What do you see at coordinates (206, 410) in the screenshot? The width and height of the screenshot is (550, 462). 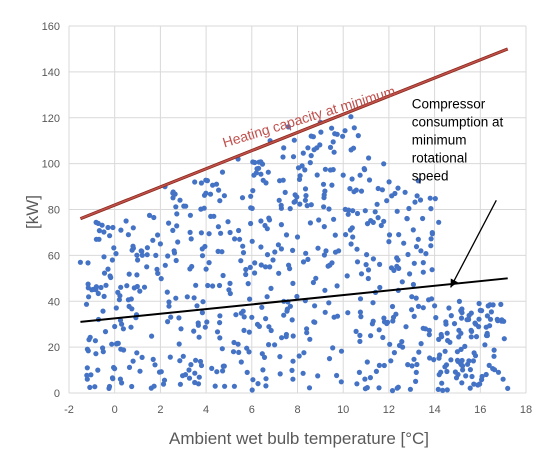 I see `x-tick-label: 4` at bounding box center [206, 410].